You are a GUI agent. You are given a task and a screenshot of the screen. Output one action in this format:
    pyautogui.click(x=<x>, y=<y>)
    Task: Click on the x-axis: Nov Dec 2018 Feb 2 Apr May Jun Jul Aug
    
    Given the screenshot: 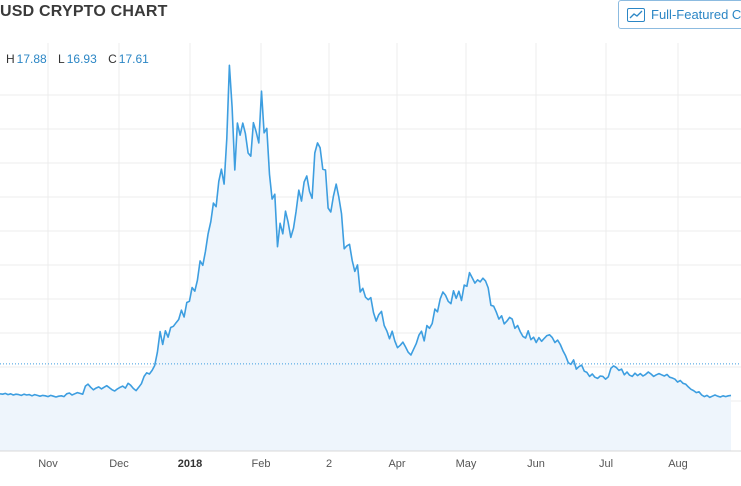 What is the action you would take?
    pyautogui.click(x=370, y=460)
    